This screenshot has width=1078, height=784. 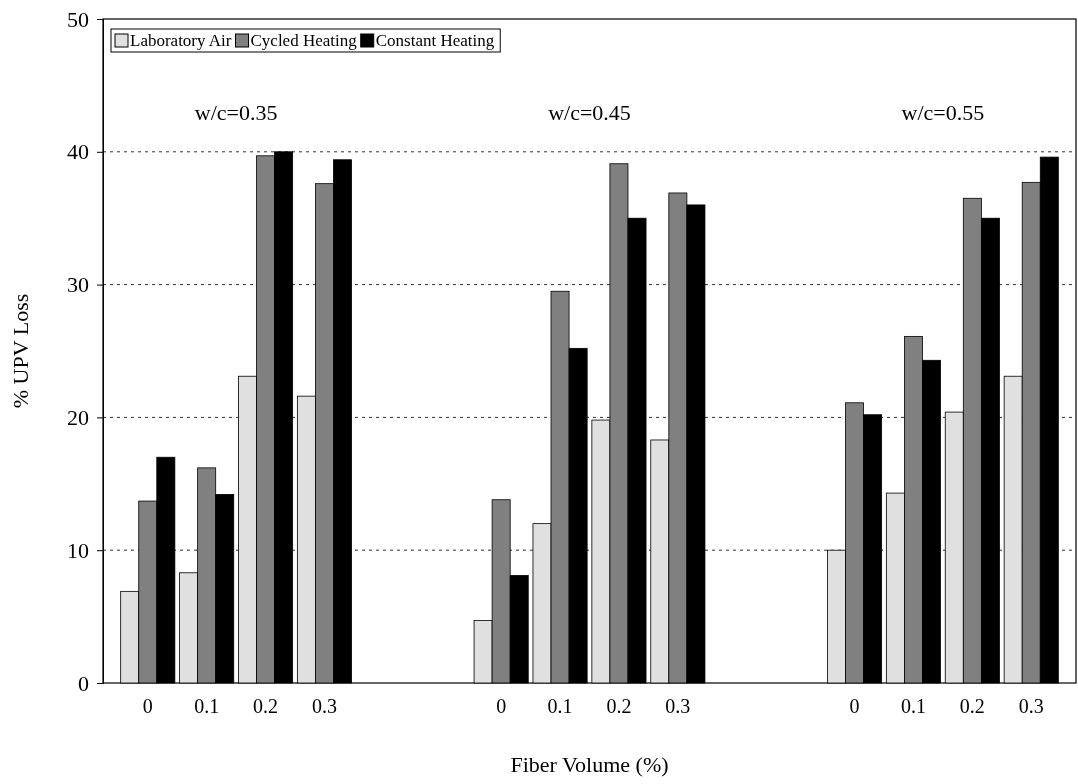 I want to click on legend-label: Laboratory Air, so click(x=181, y=40).